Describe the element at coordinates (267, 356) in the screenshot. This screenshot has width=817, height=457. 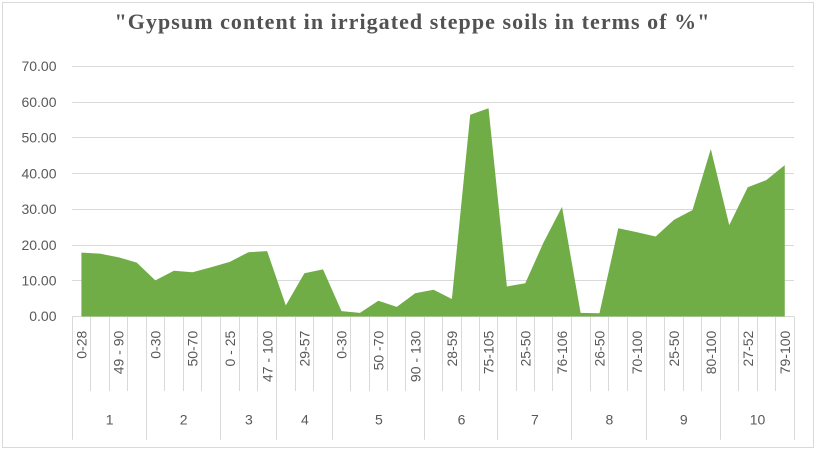
I see `svg-text: 47 - 100` at that location.